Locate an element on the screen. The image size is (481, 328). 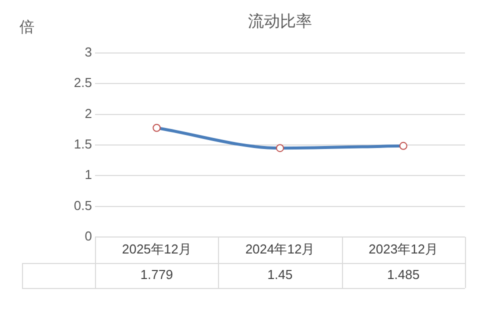
x-tick-label: 2024年12月 is located at coordinates (280, 249).